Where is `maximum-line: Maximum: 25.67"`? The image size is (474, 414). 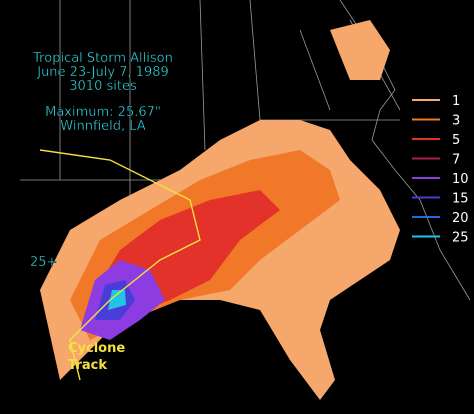
maximum-line: Maximum: 25.67" is located at coordinates (103, 112).